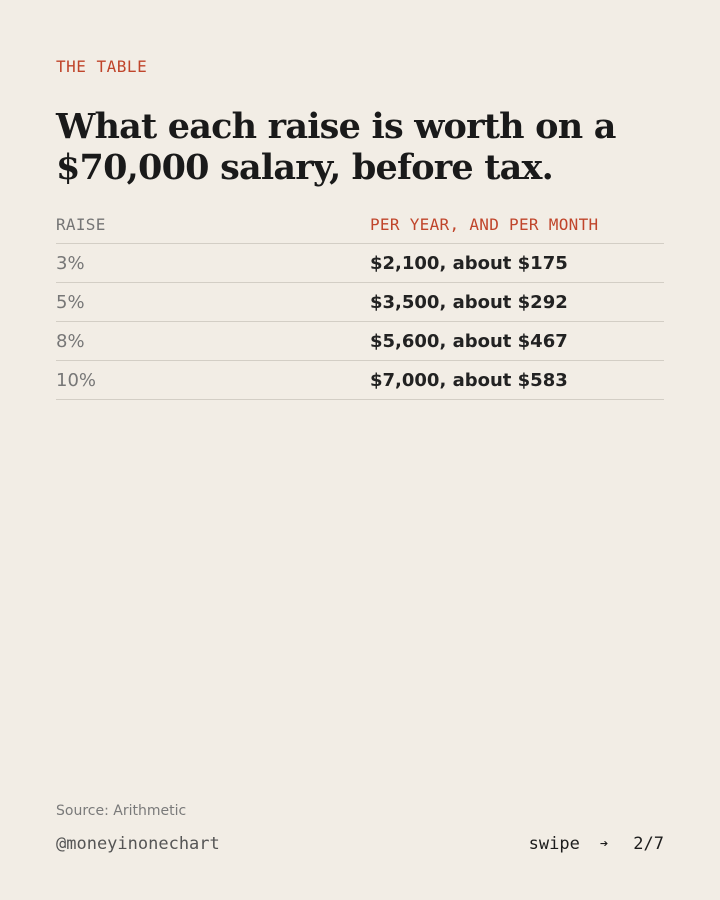  Describe the element at coordinates (121, 811) in the screenshot. I see `source-note: Source: Arithmetic` at that location.